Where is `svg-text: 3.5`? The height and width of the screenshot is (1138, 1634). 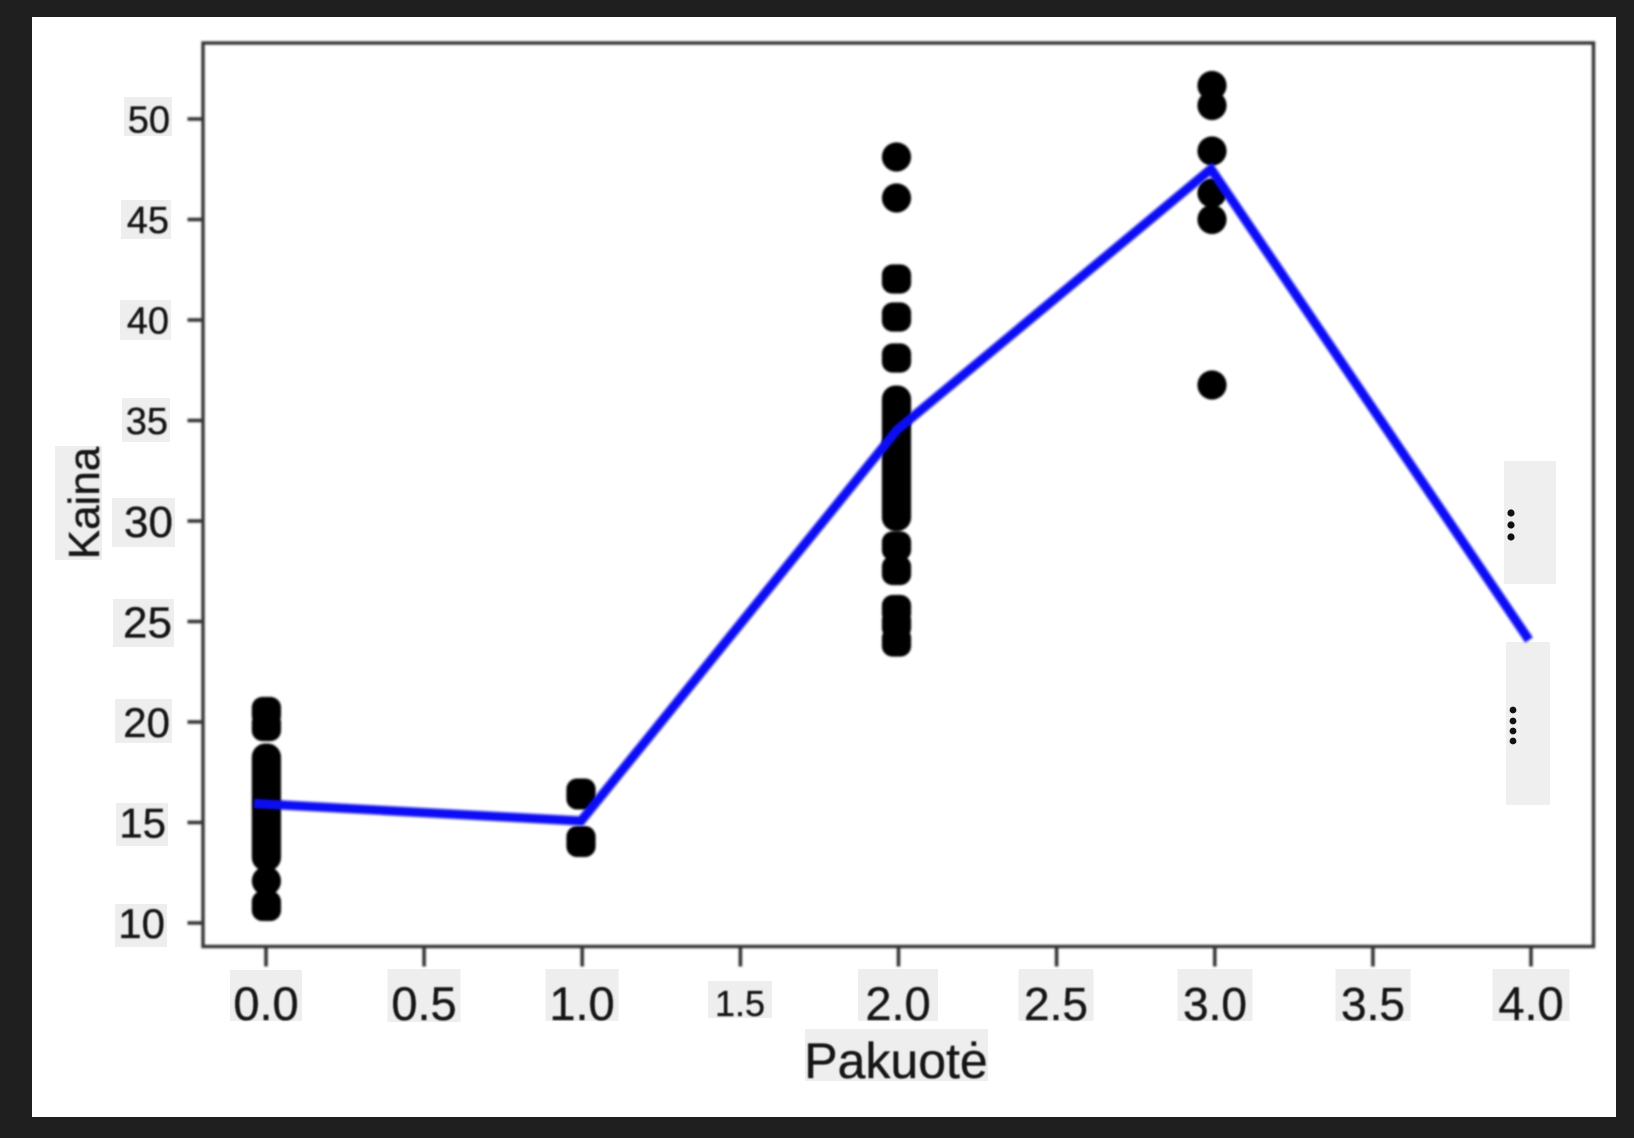
svg-text: 3.5 is located at coordinates (1373, 1004).